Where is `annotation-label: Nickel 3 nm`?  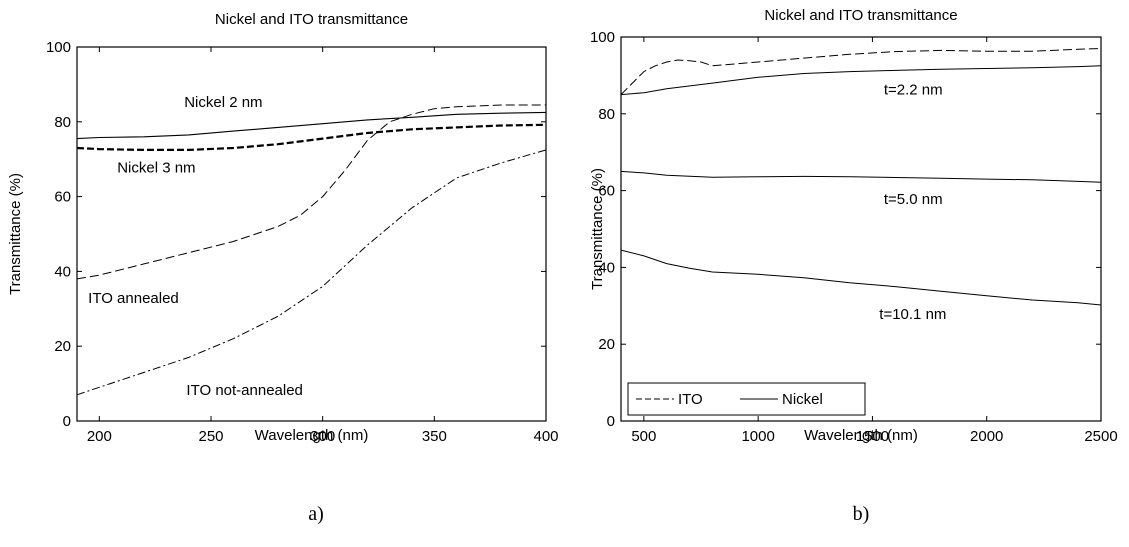 annotation-label: Nickel 3 nm is located at coordinates (156, 167).